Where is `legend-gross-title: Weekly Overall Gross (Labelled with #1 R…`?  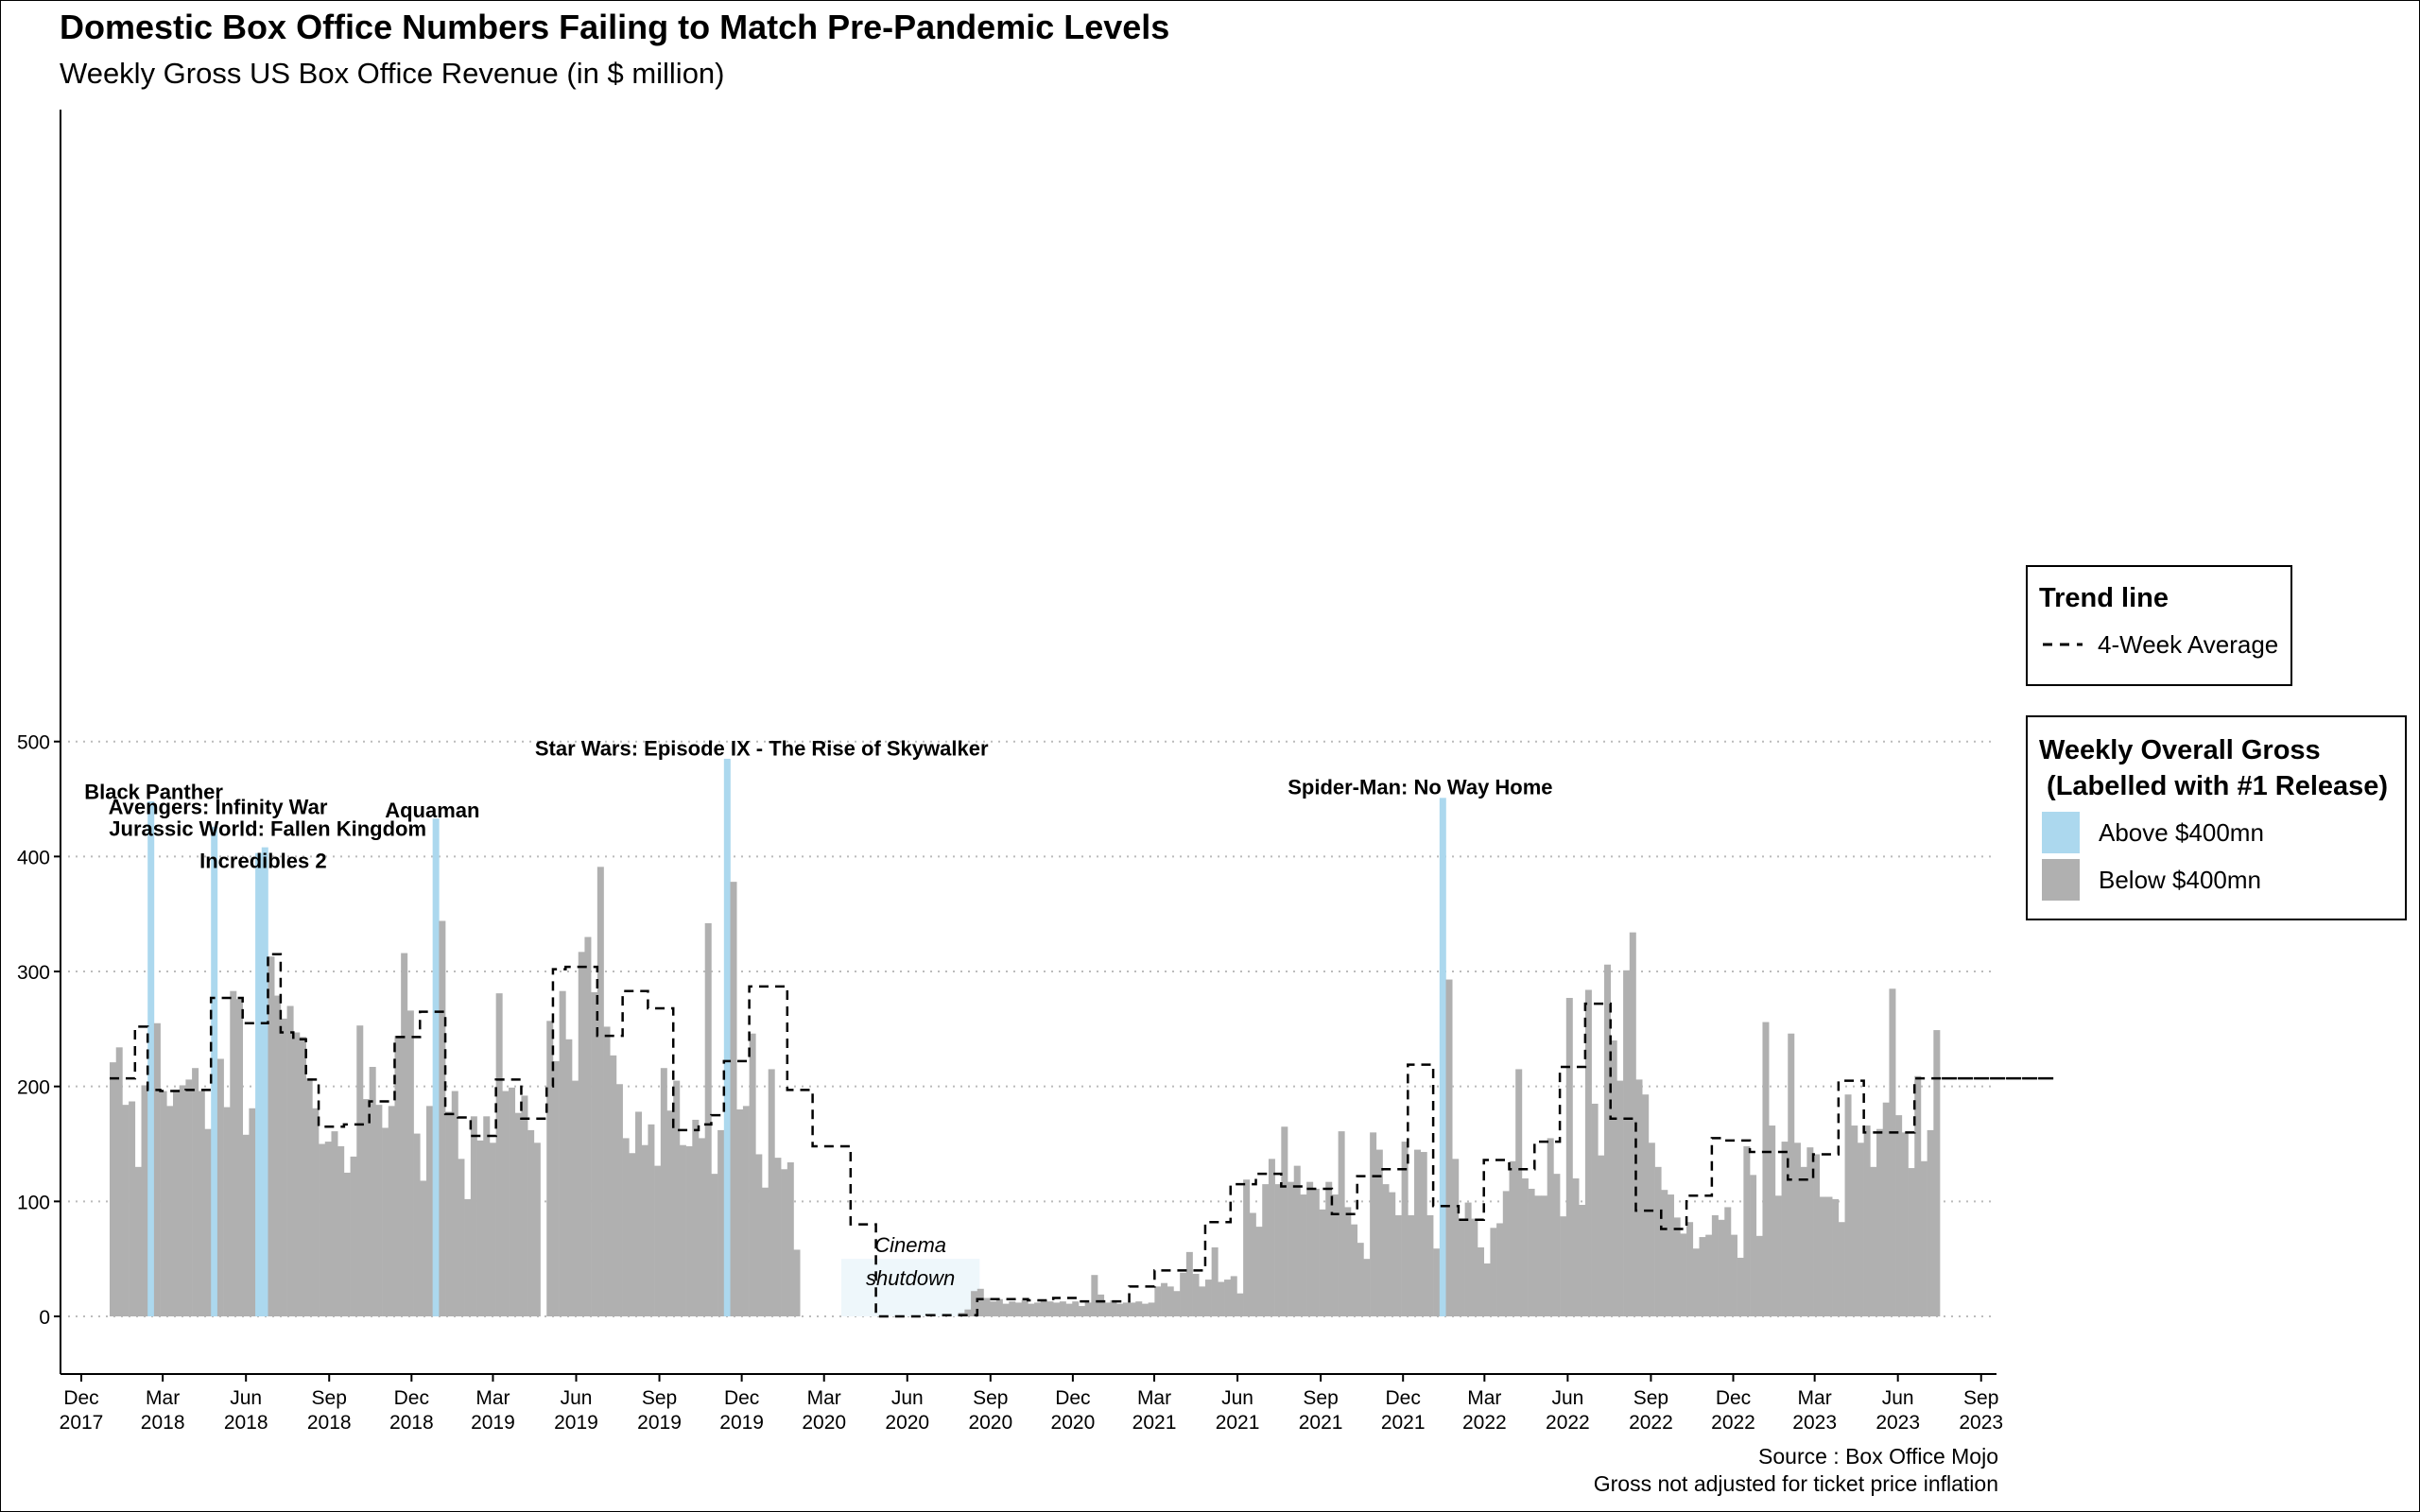
legend-gross-title: Weekly Overall Gross (Labelled with #1 R… is located at coordinates (2214, 768).